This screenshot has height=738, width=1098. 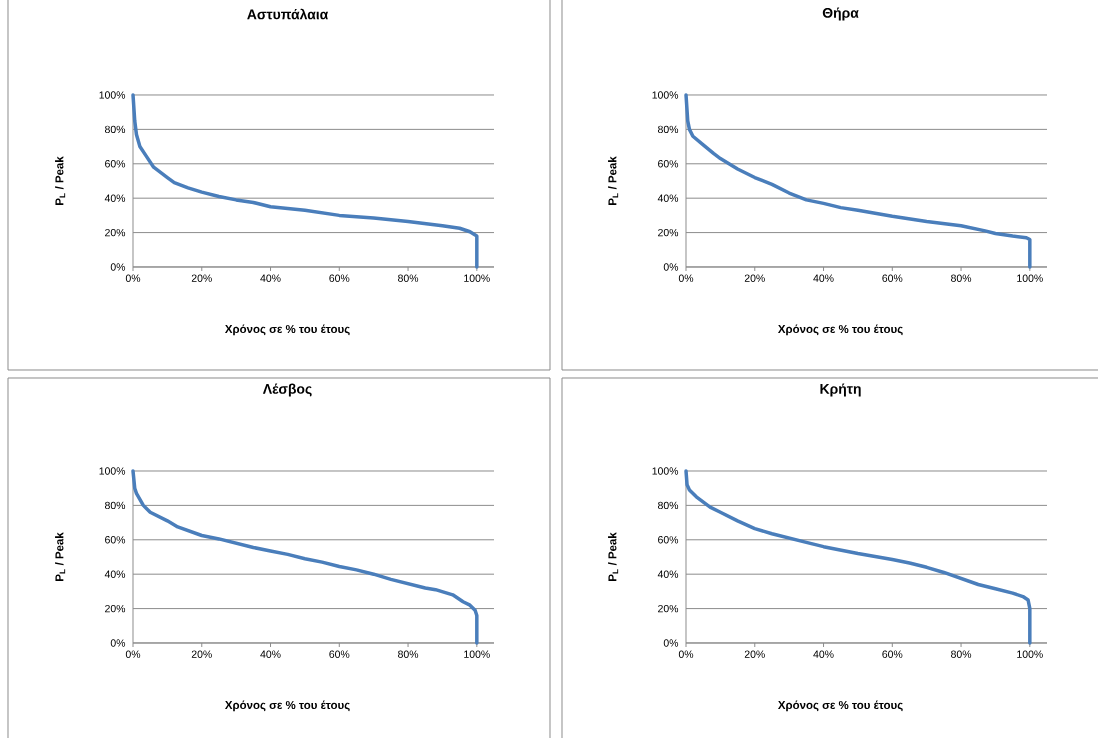 What do you see at coordinates (288, 14) in the screenshot?
I see `chart-title: Αστυπάλαια` at bounding box center [288, 14].